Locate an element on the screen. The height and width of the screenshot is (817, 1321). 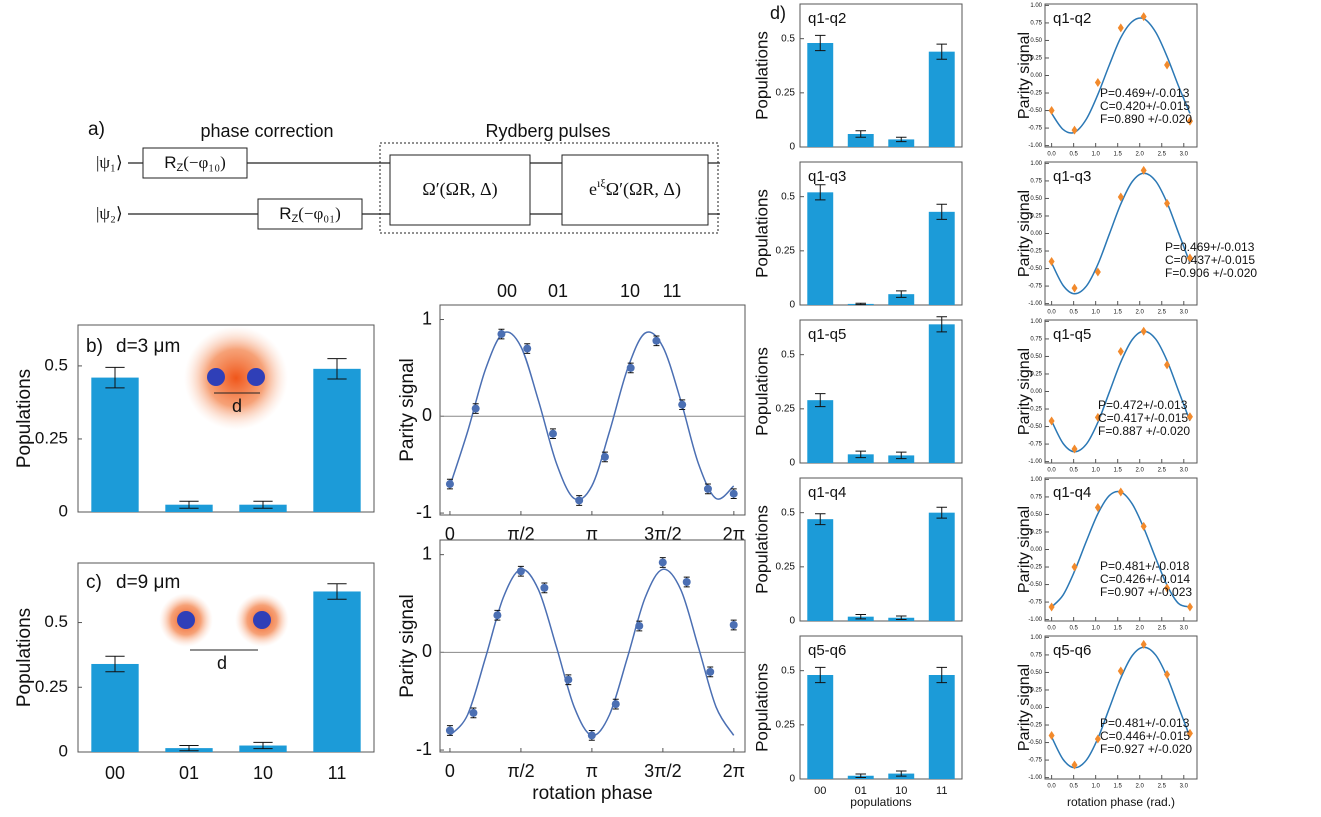
x-tick-label: 1.5 is located at coordinates (1118, 471).